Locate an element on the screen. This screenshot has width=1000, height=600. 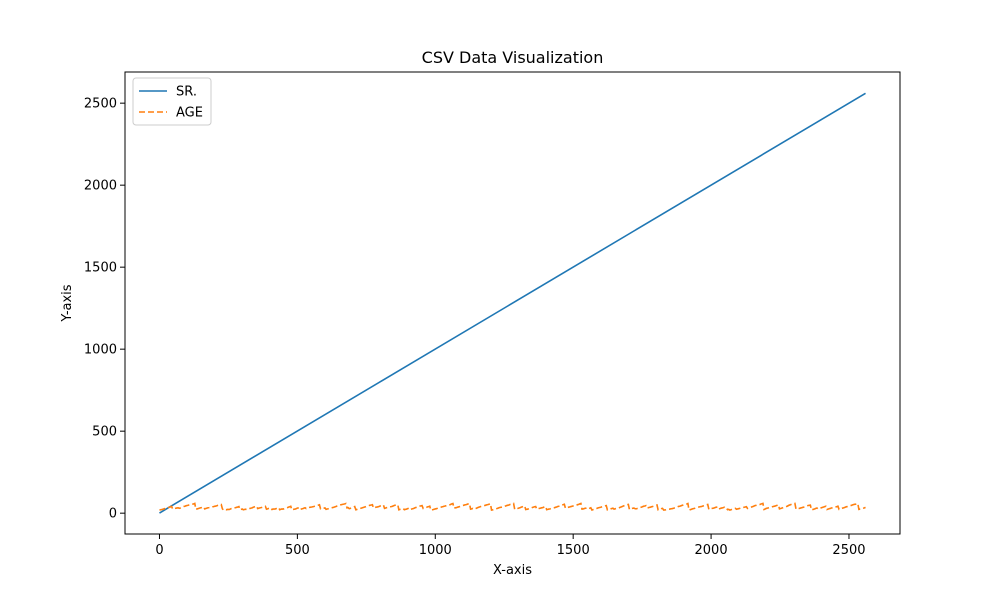
x-tick-label: 2000 is located at coordinates (711, 550).